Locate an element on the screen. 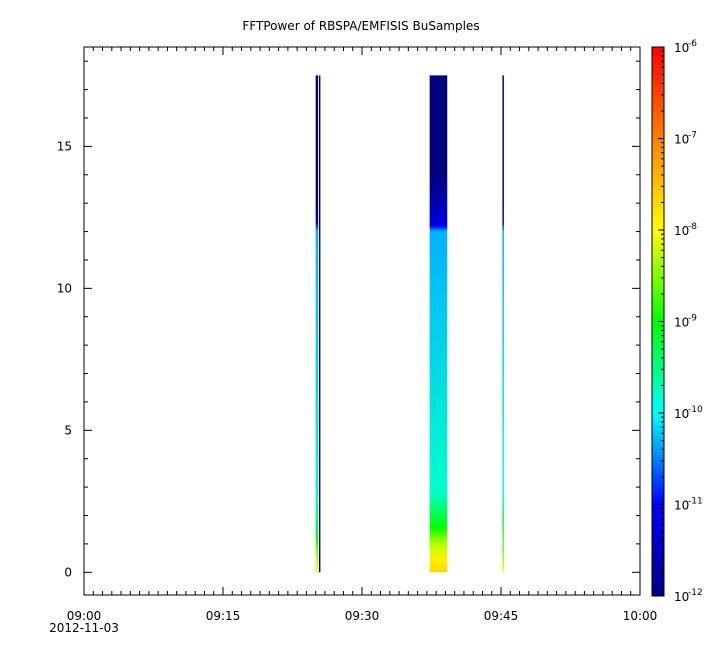 The height and width of the screenshot is (656, 724). x-tick-label: 09:00 is located at coordinates (84, 616).